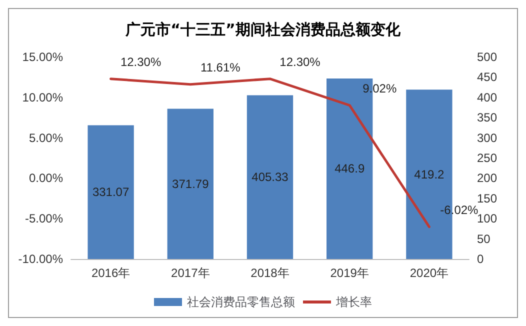  What do you see at coordinates (429, 273) in the screenshot?
I see `x-tick-label: 2020年` at bounding box center [429, 273].